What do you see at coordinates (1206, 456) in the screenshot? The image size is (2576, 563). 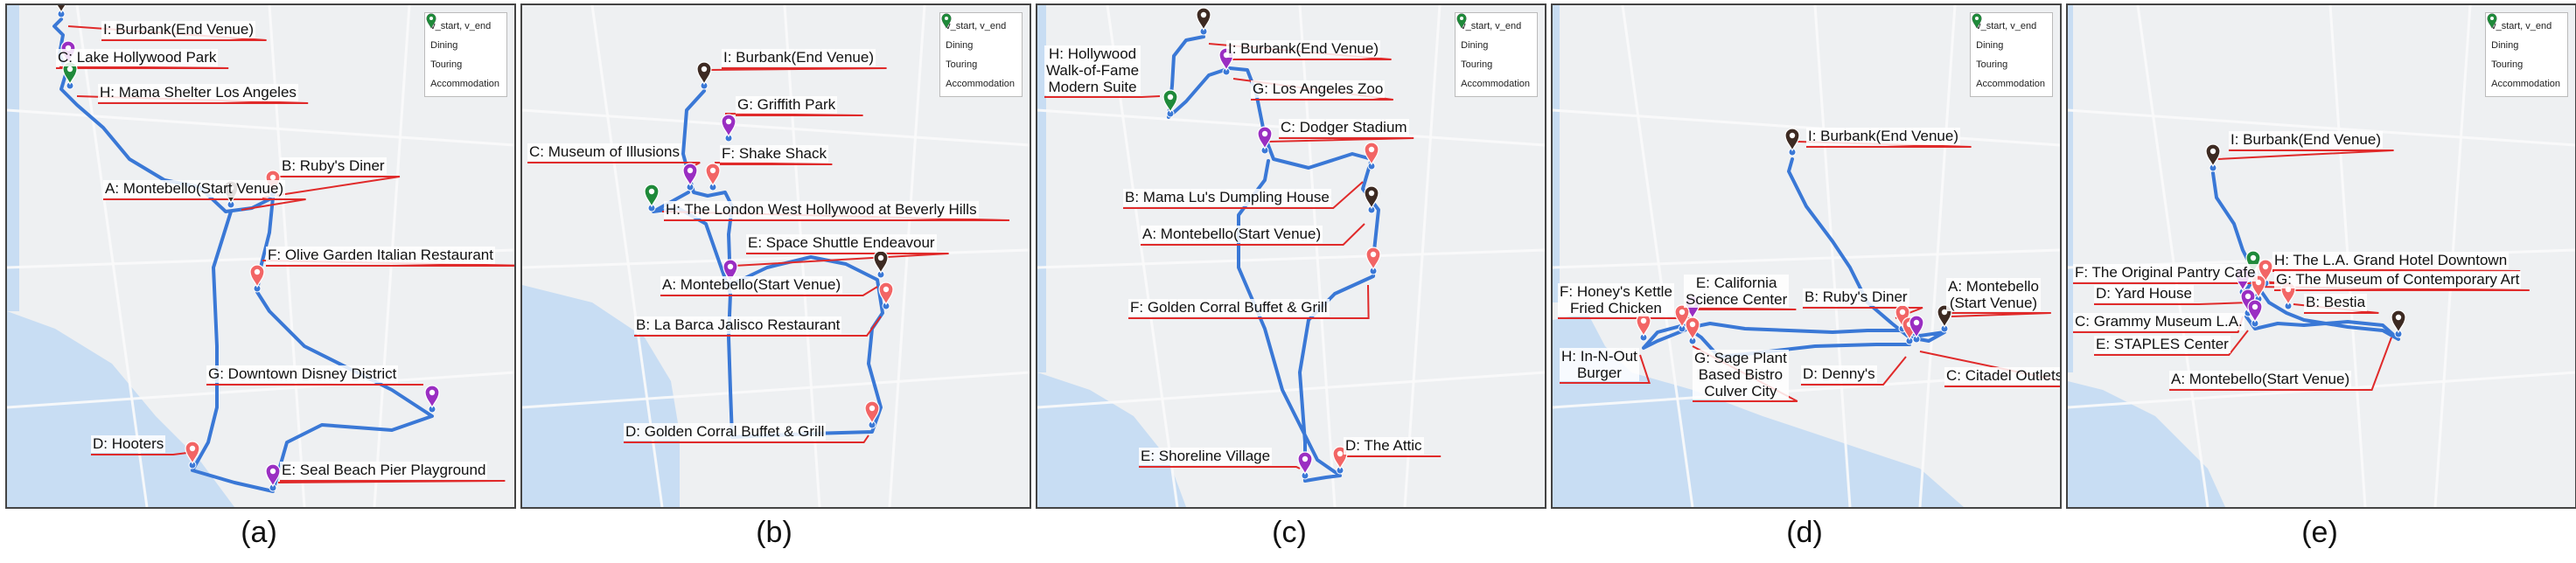 I see `stop-label: E: Shoreline Village` at bounding box center [1206, 456].